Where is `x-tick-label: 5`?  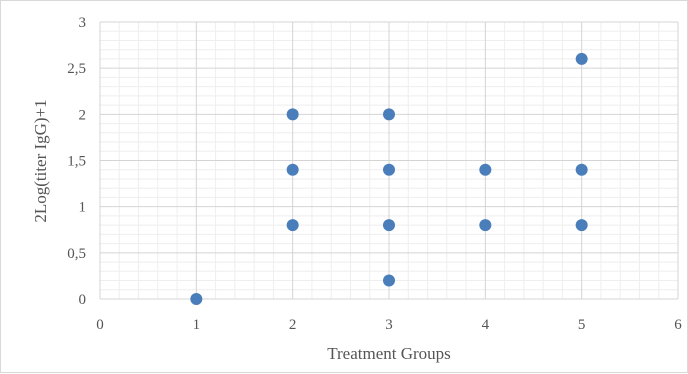 x-tick-label: 5 is located at coordinates (582, 325).